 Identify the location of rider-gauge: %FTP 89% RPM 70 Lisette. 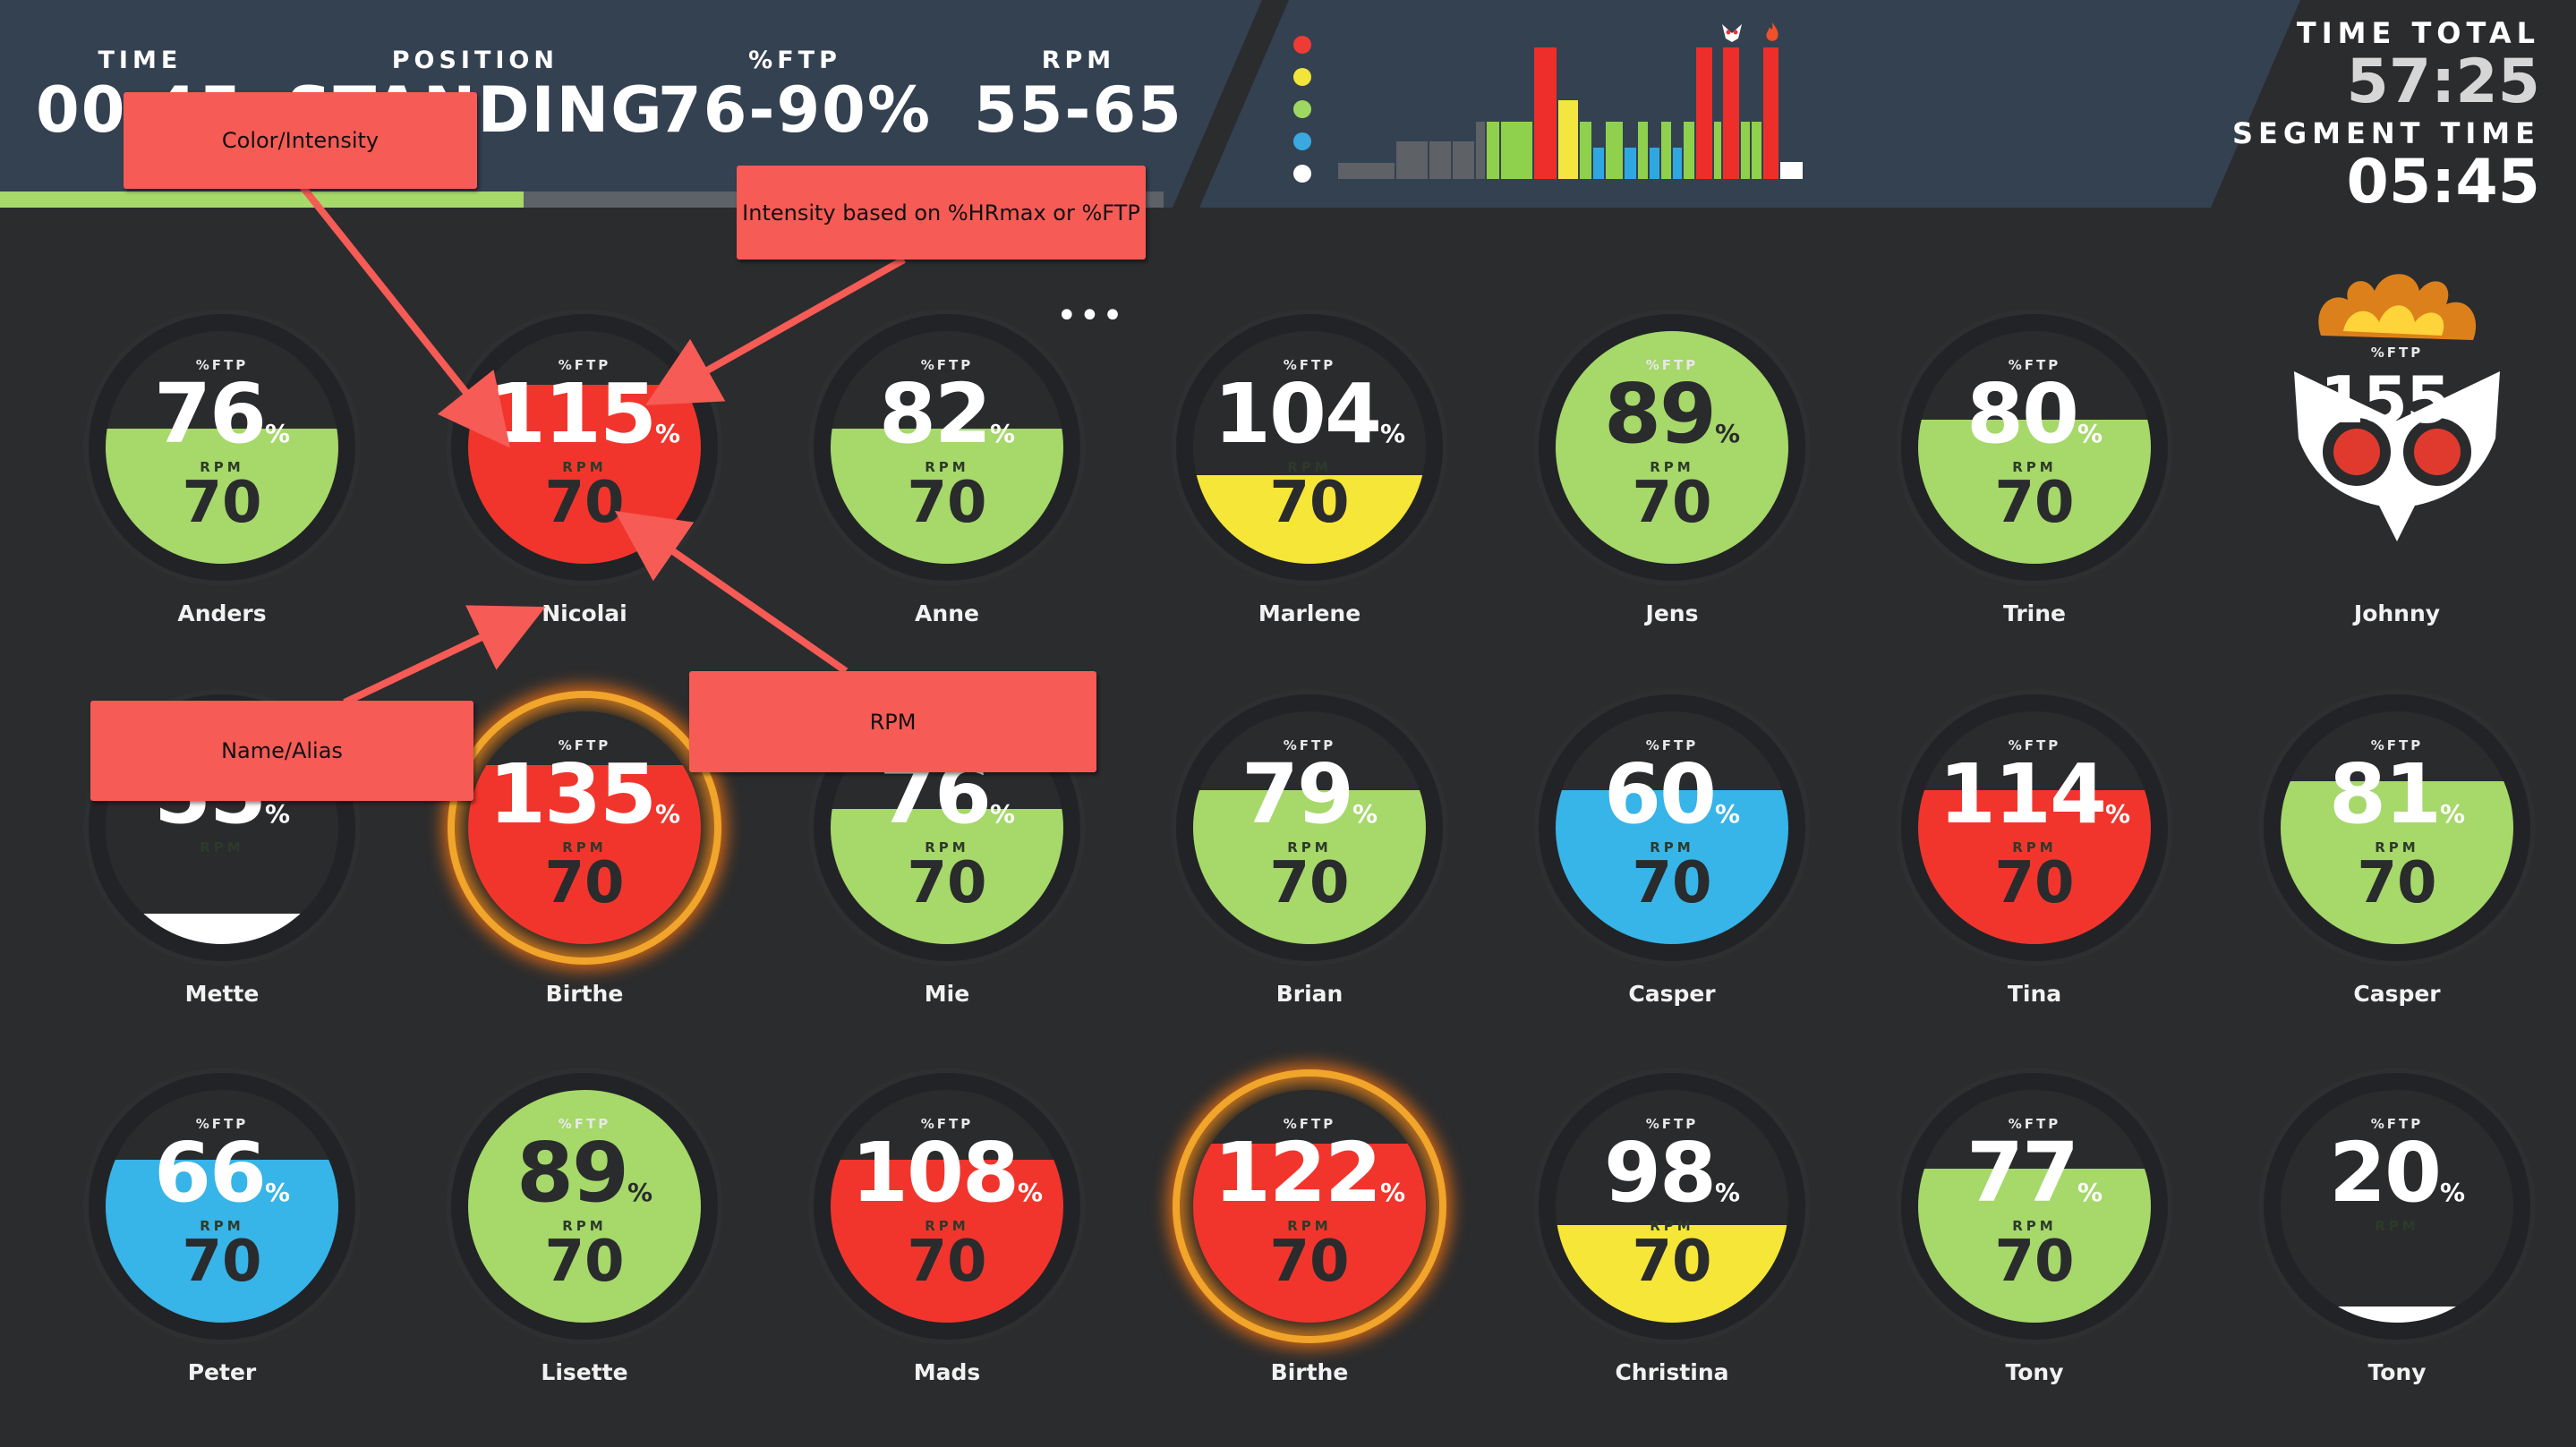
(584, 1242).